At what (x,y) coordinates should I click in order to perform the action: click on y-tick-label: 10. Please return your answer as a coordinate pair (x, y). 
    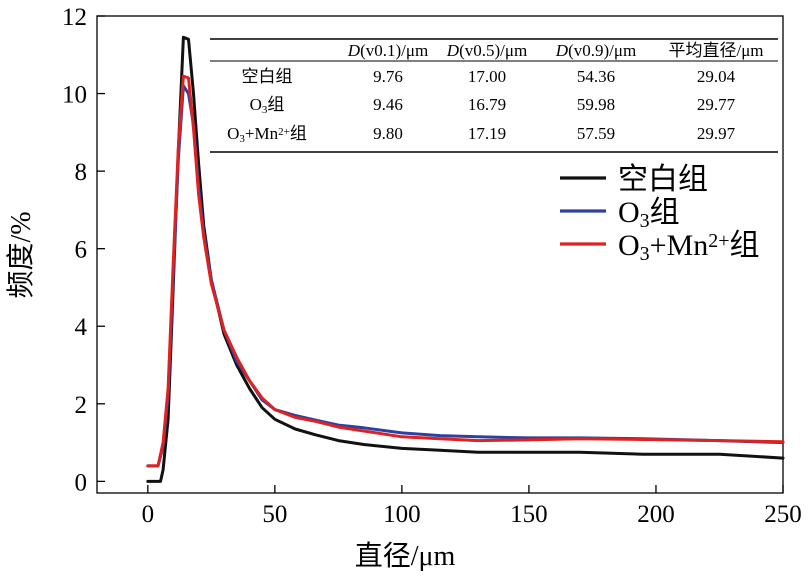
    Looking at the image, I should click on (74, 95).